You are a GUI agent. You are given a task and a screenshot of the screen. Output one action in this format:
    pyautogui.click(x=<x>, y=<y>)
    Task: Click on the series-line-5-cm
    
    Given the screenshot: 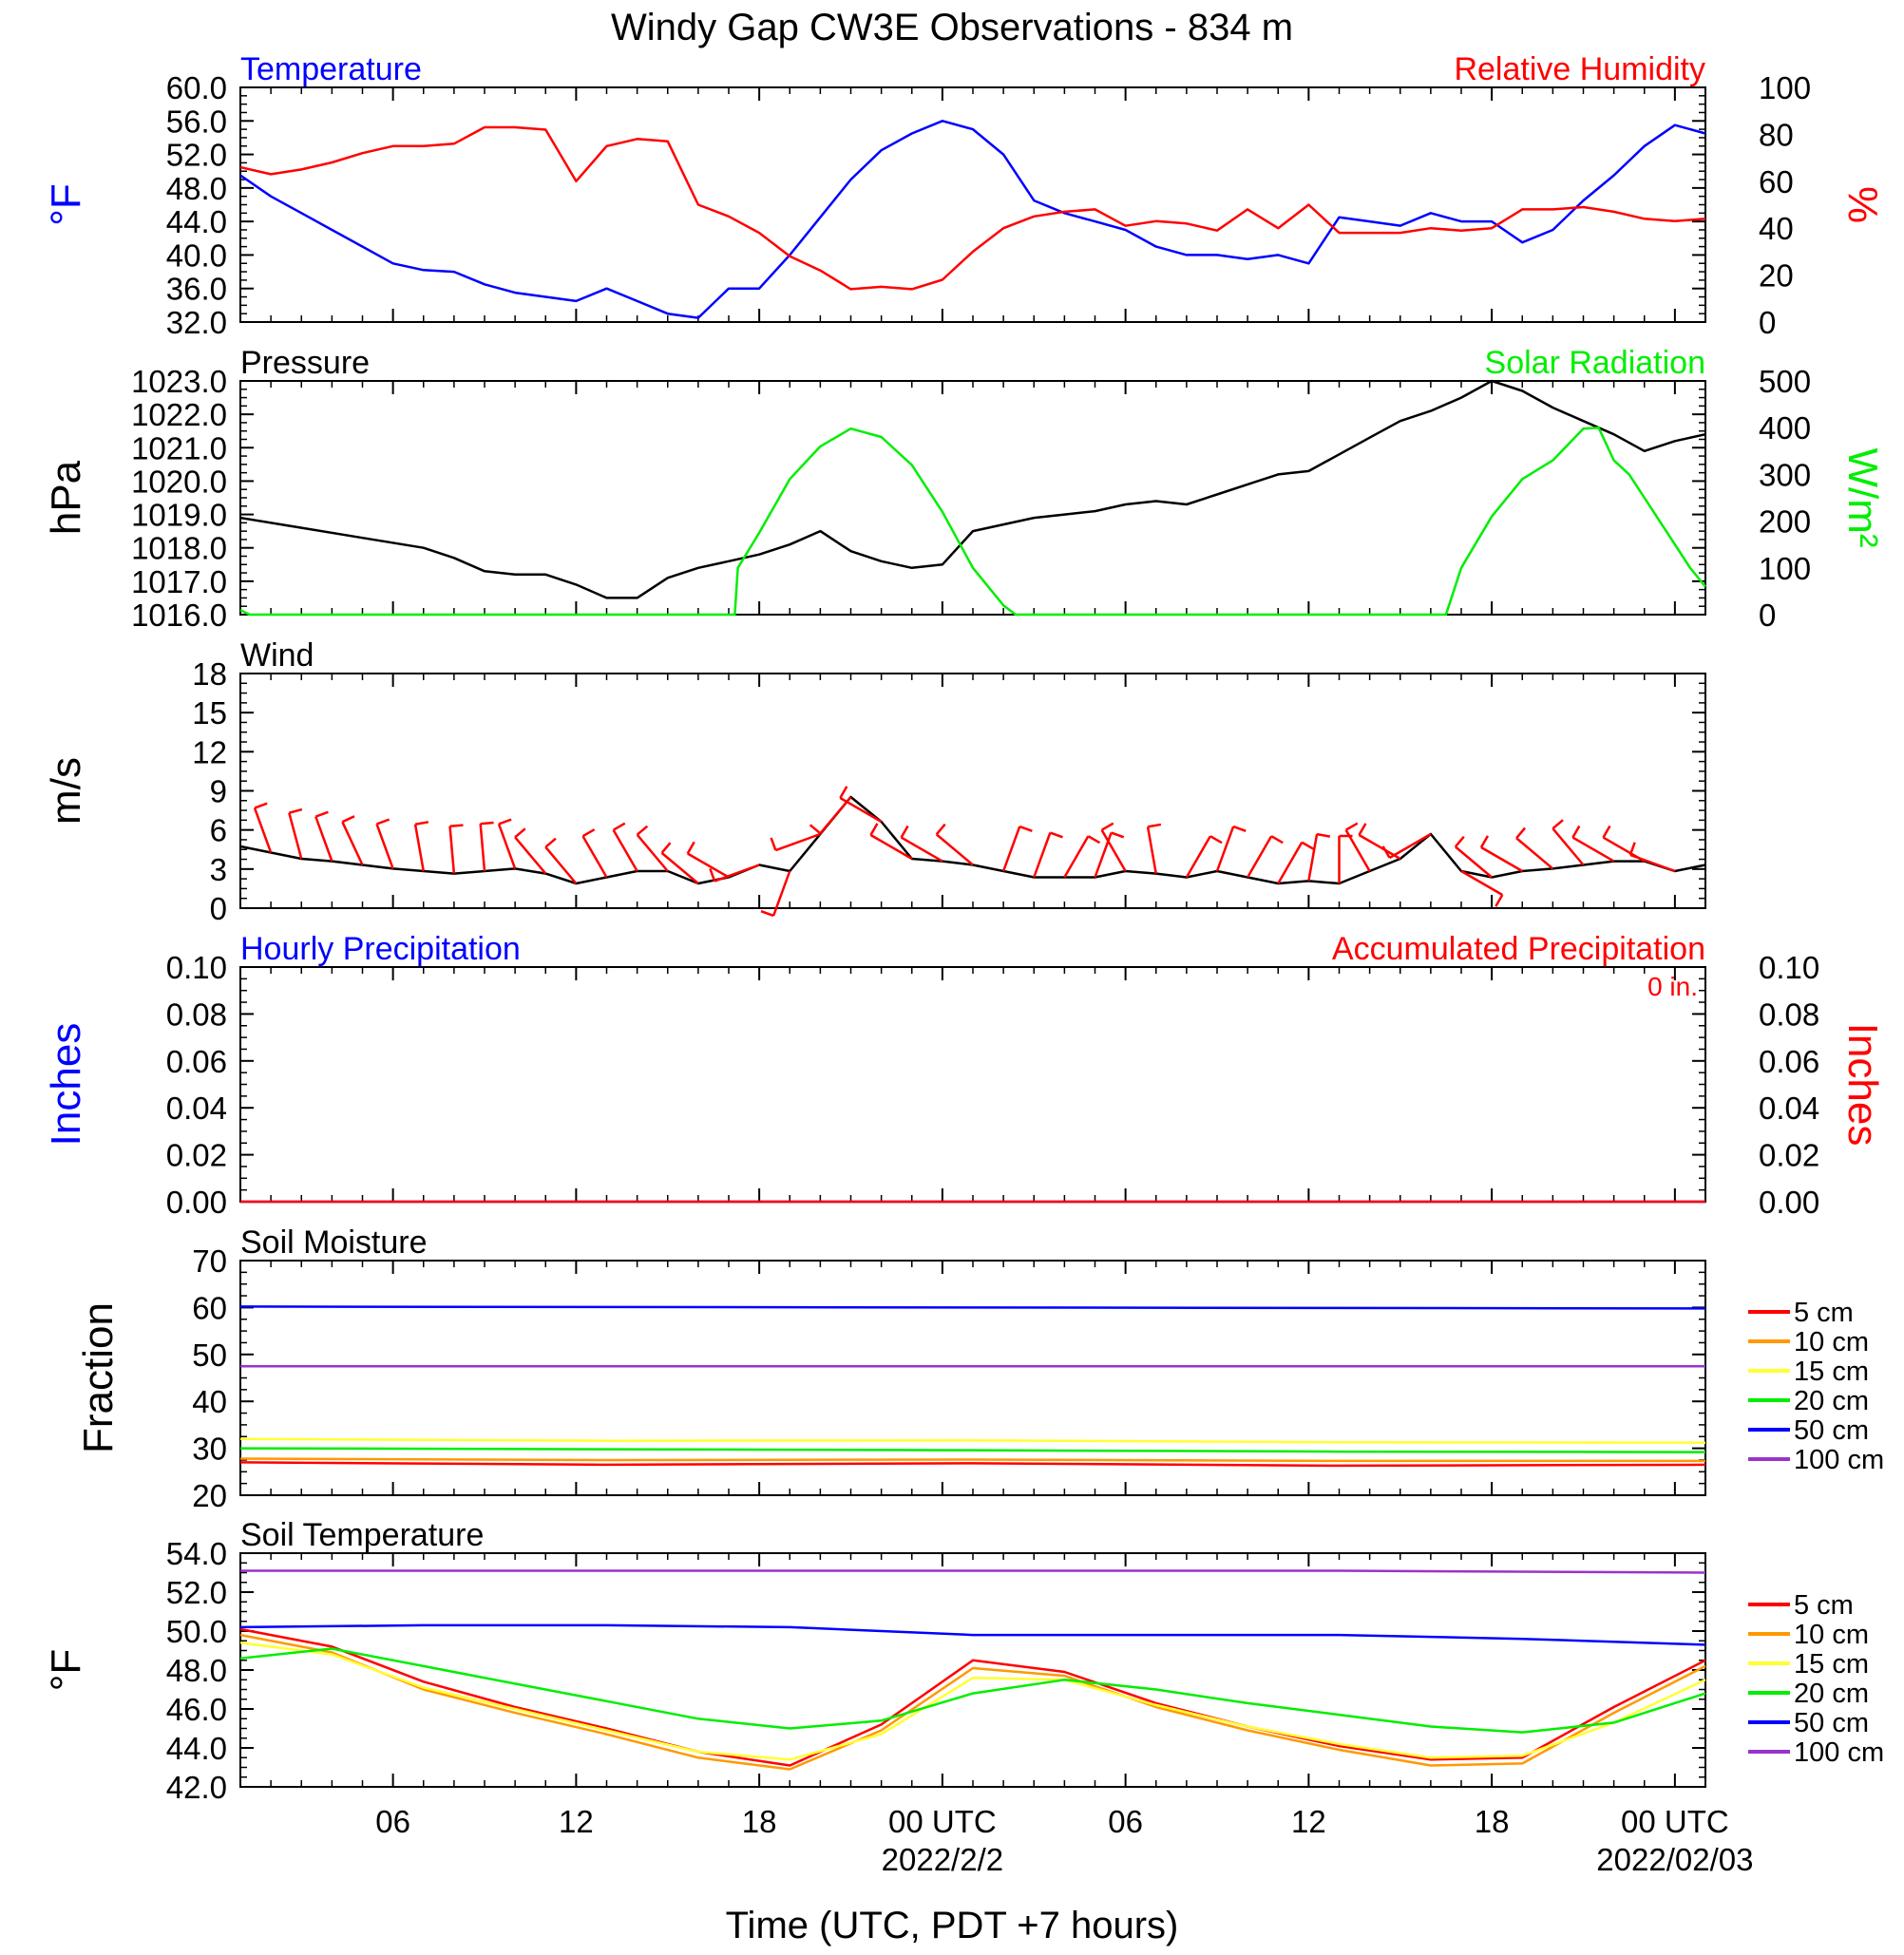 What is the action you would take?
    pyautogui.click(x=972, y=1464)
    